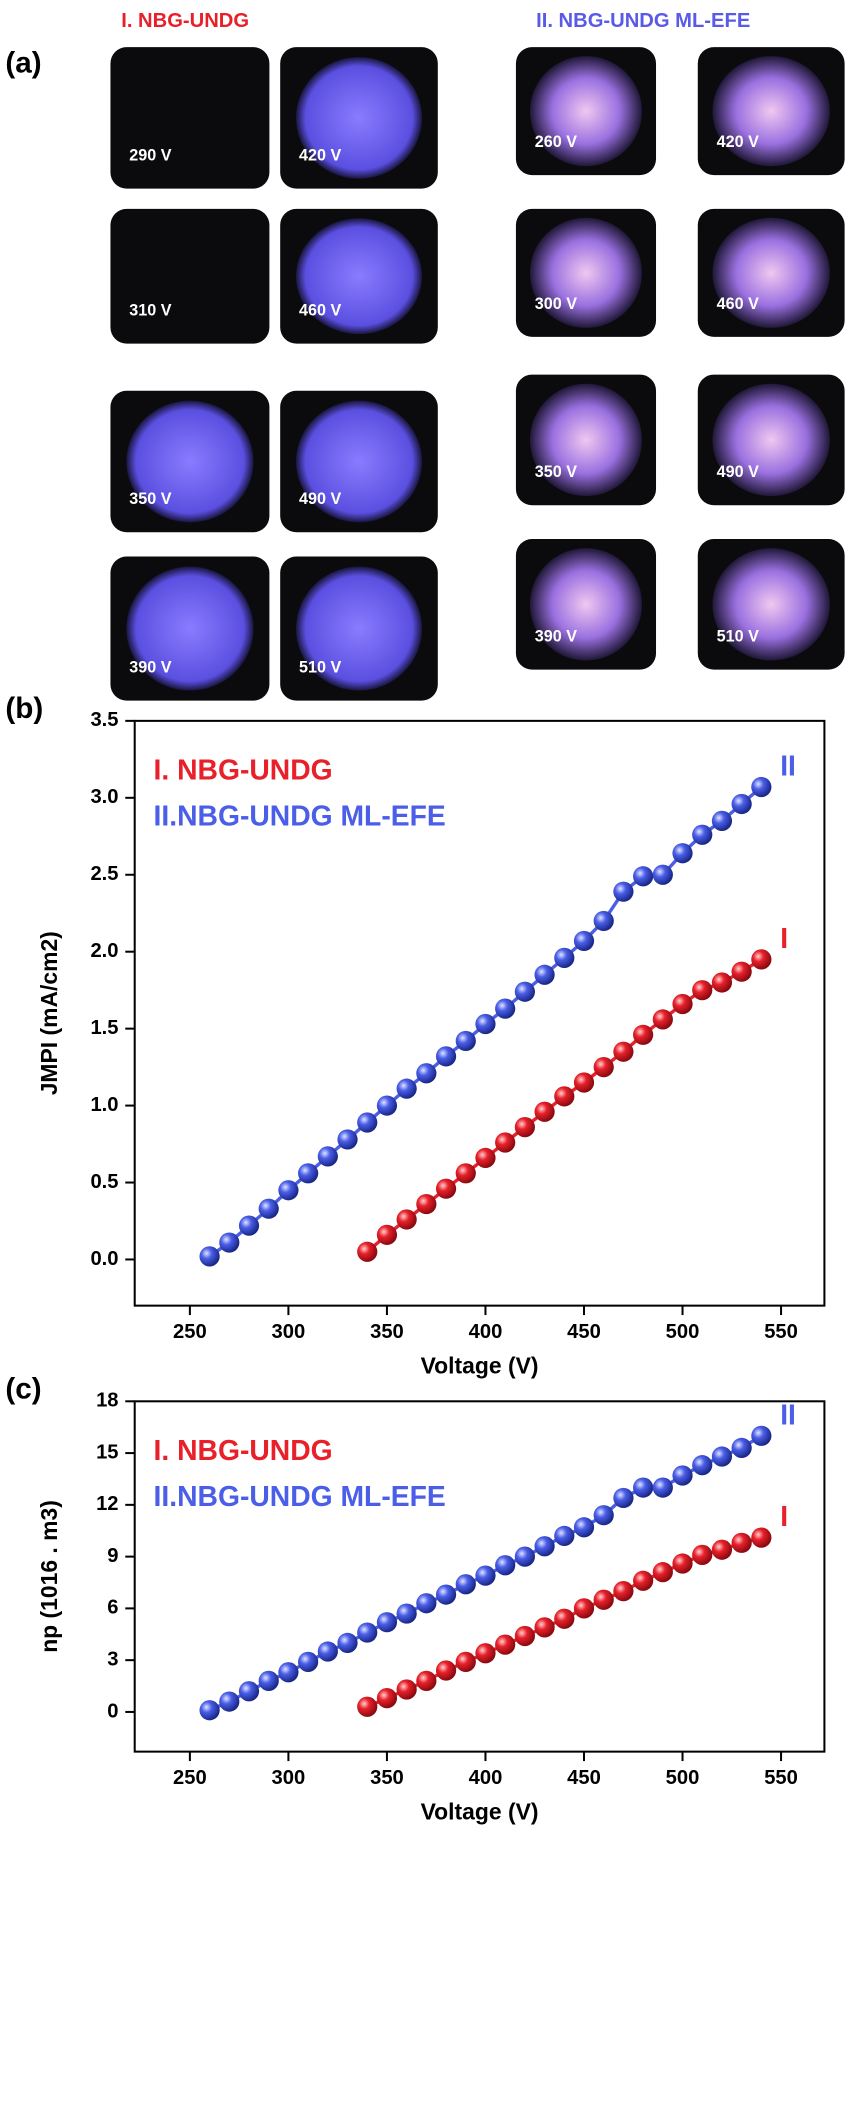 The image size is (850, 2106). I want to click on tile-label: 460 V, so click(738, 304).